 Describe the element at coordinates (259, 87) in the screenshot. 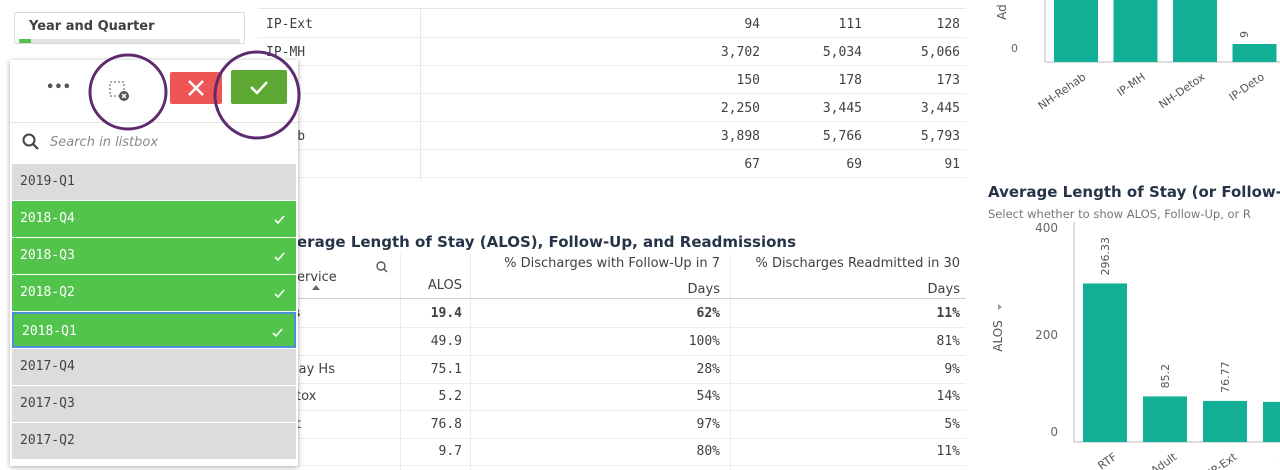

I see `confirm-button` at that location.